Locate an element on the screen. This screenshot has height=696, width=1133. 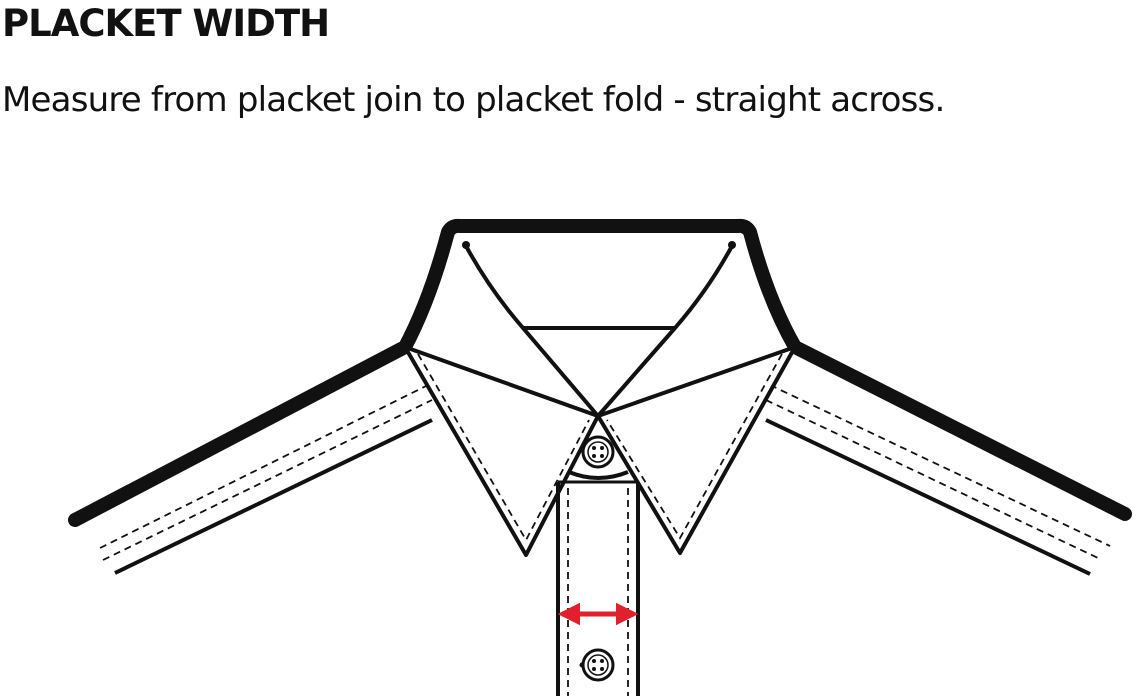
right-collar-point is located at coordinates (696, 450).